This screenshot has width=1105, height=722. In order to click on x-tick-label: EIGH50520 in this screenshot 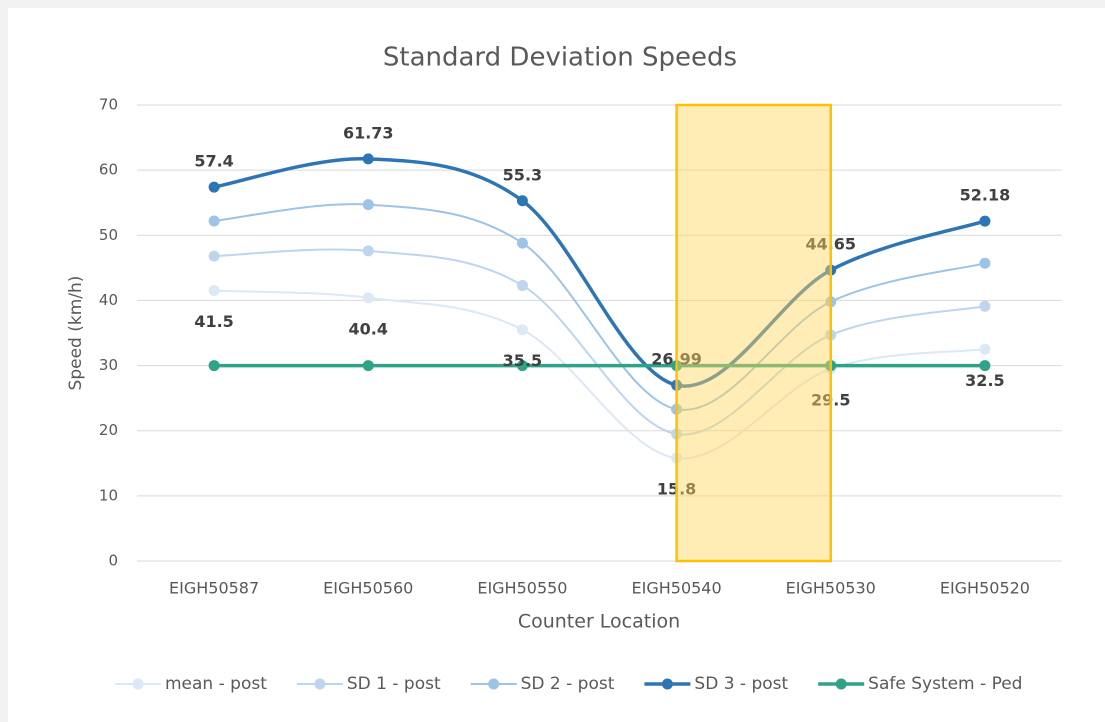, I will do `click(985, 588)`.